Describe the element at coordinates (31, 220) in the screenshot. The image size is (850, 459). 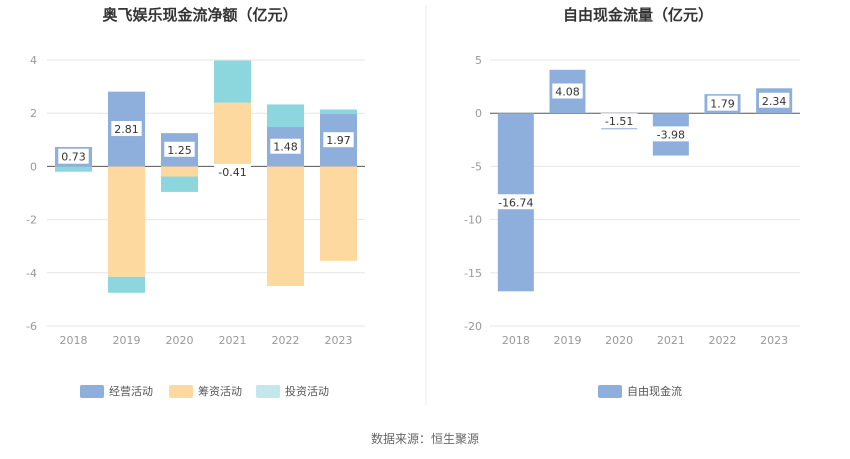
I see `y-tick-label: -2` at that location.